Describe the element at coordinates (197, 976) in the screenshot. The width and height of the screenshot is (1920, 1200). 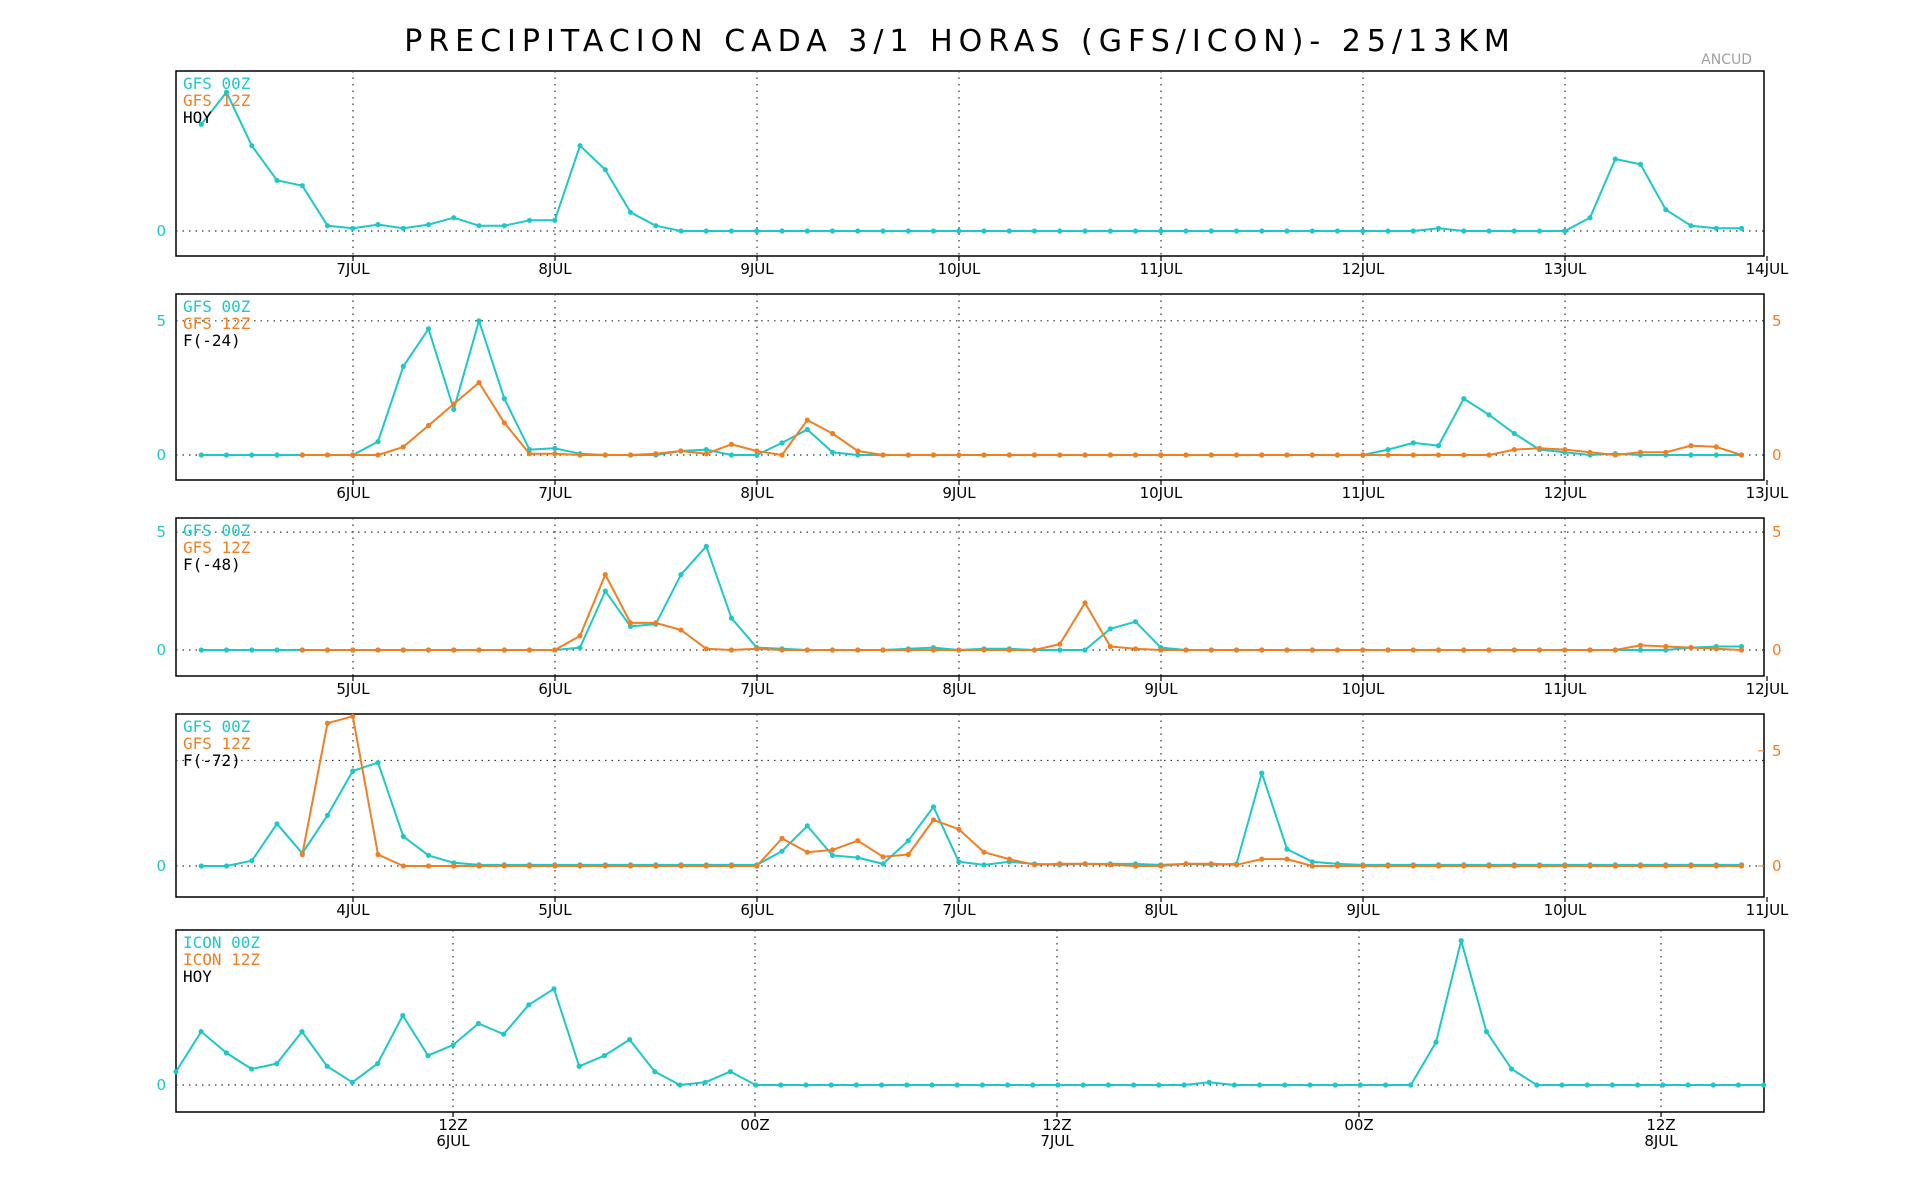
I see `legend-entry: HOY` at that location.